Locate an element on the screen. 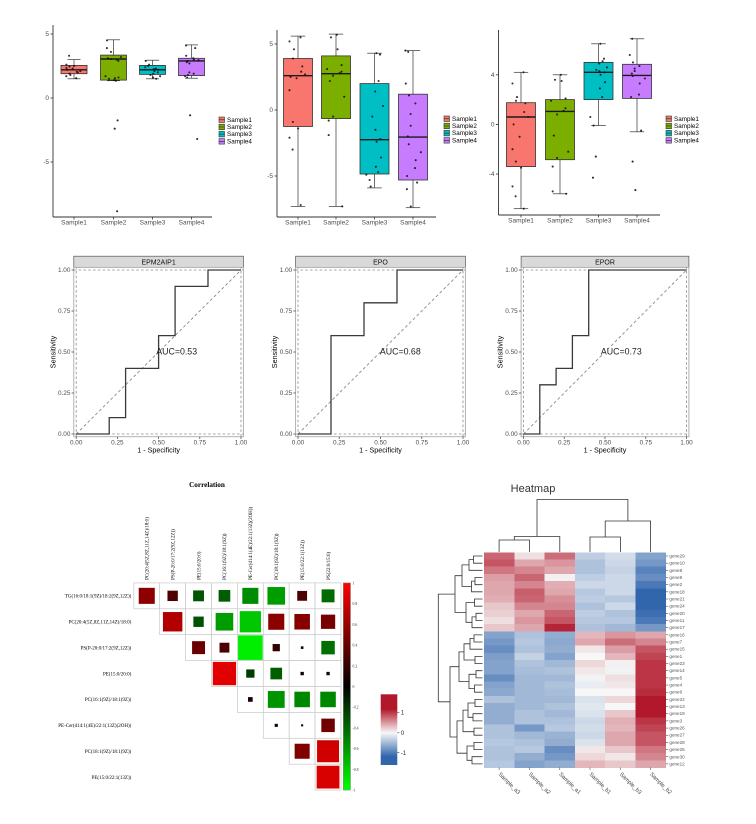 Image resolution: width=756 pixels, height=824 pixels. svg-text: gene7 is located at coordinates (675, 642).